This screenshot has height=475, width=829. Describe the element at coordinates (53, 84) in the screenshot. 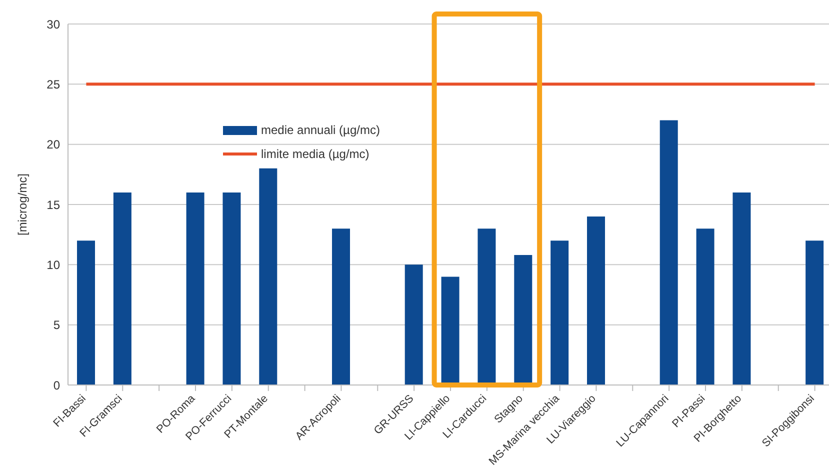

I see `y-tick-label: 25` at that location.